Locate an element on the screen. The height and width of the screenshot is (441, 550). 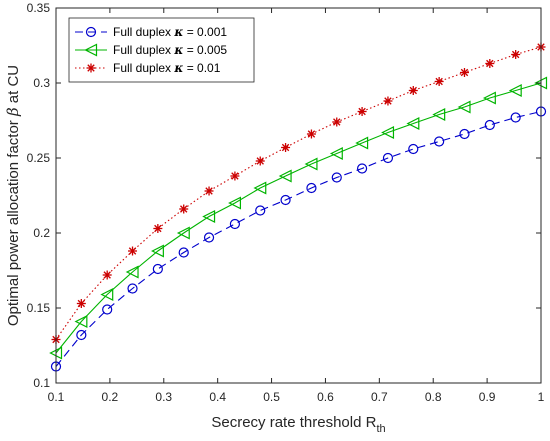
legend-label: Full duplex κ = 0.005 is located at coordinates (170, 50).